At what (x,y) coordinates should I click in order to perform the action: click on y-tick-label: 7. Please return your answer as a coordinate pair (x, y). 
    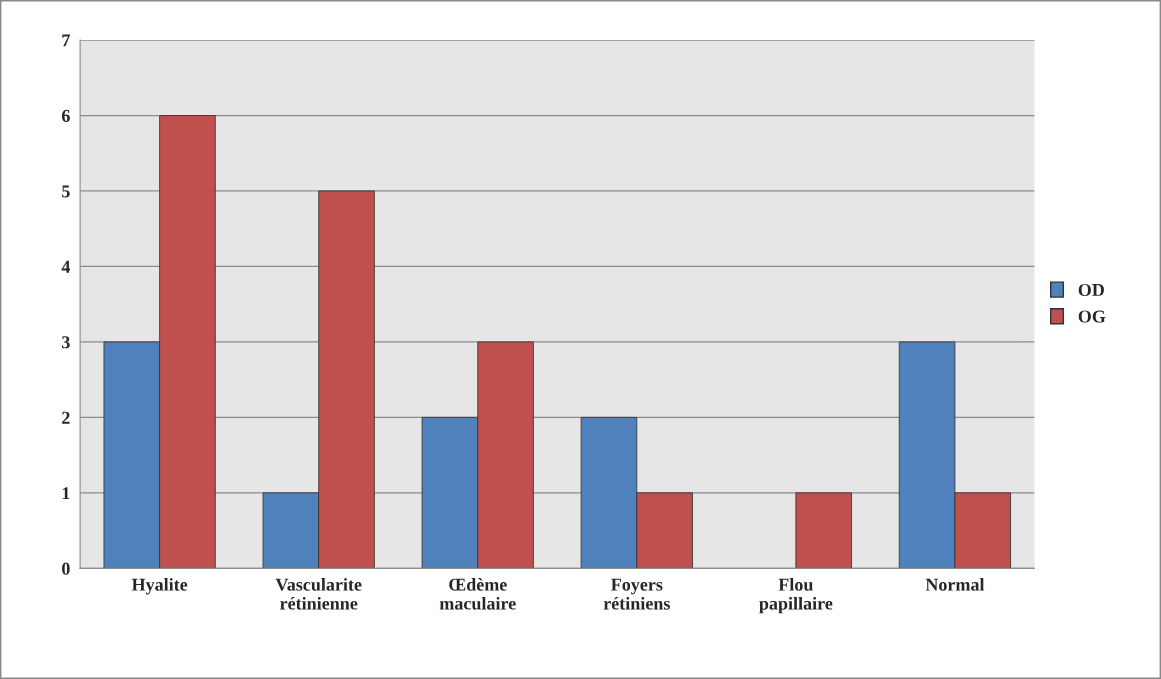
    Looking at the image, I should click on (66, 40).